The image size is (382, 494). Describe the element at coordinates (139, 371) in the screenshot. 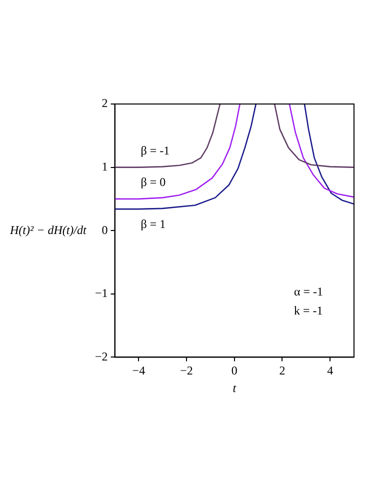

I see `x-tick-label: −4` at that location.